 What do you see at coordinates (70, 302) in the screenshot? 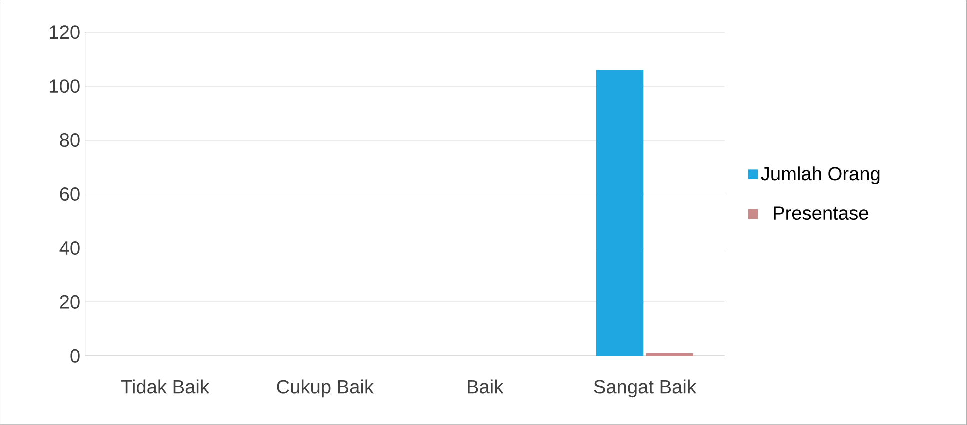
I see `y-tick-label: 20` at bounding box center [70, 302].